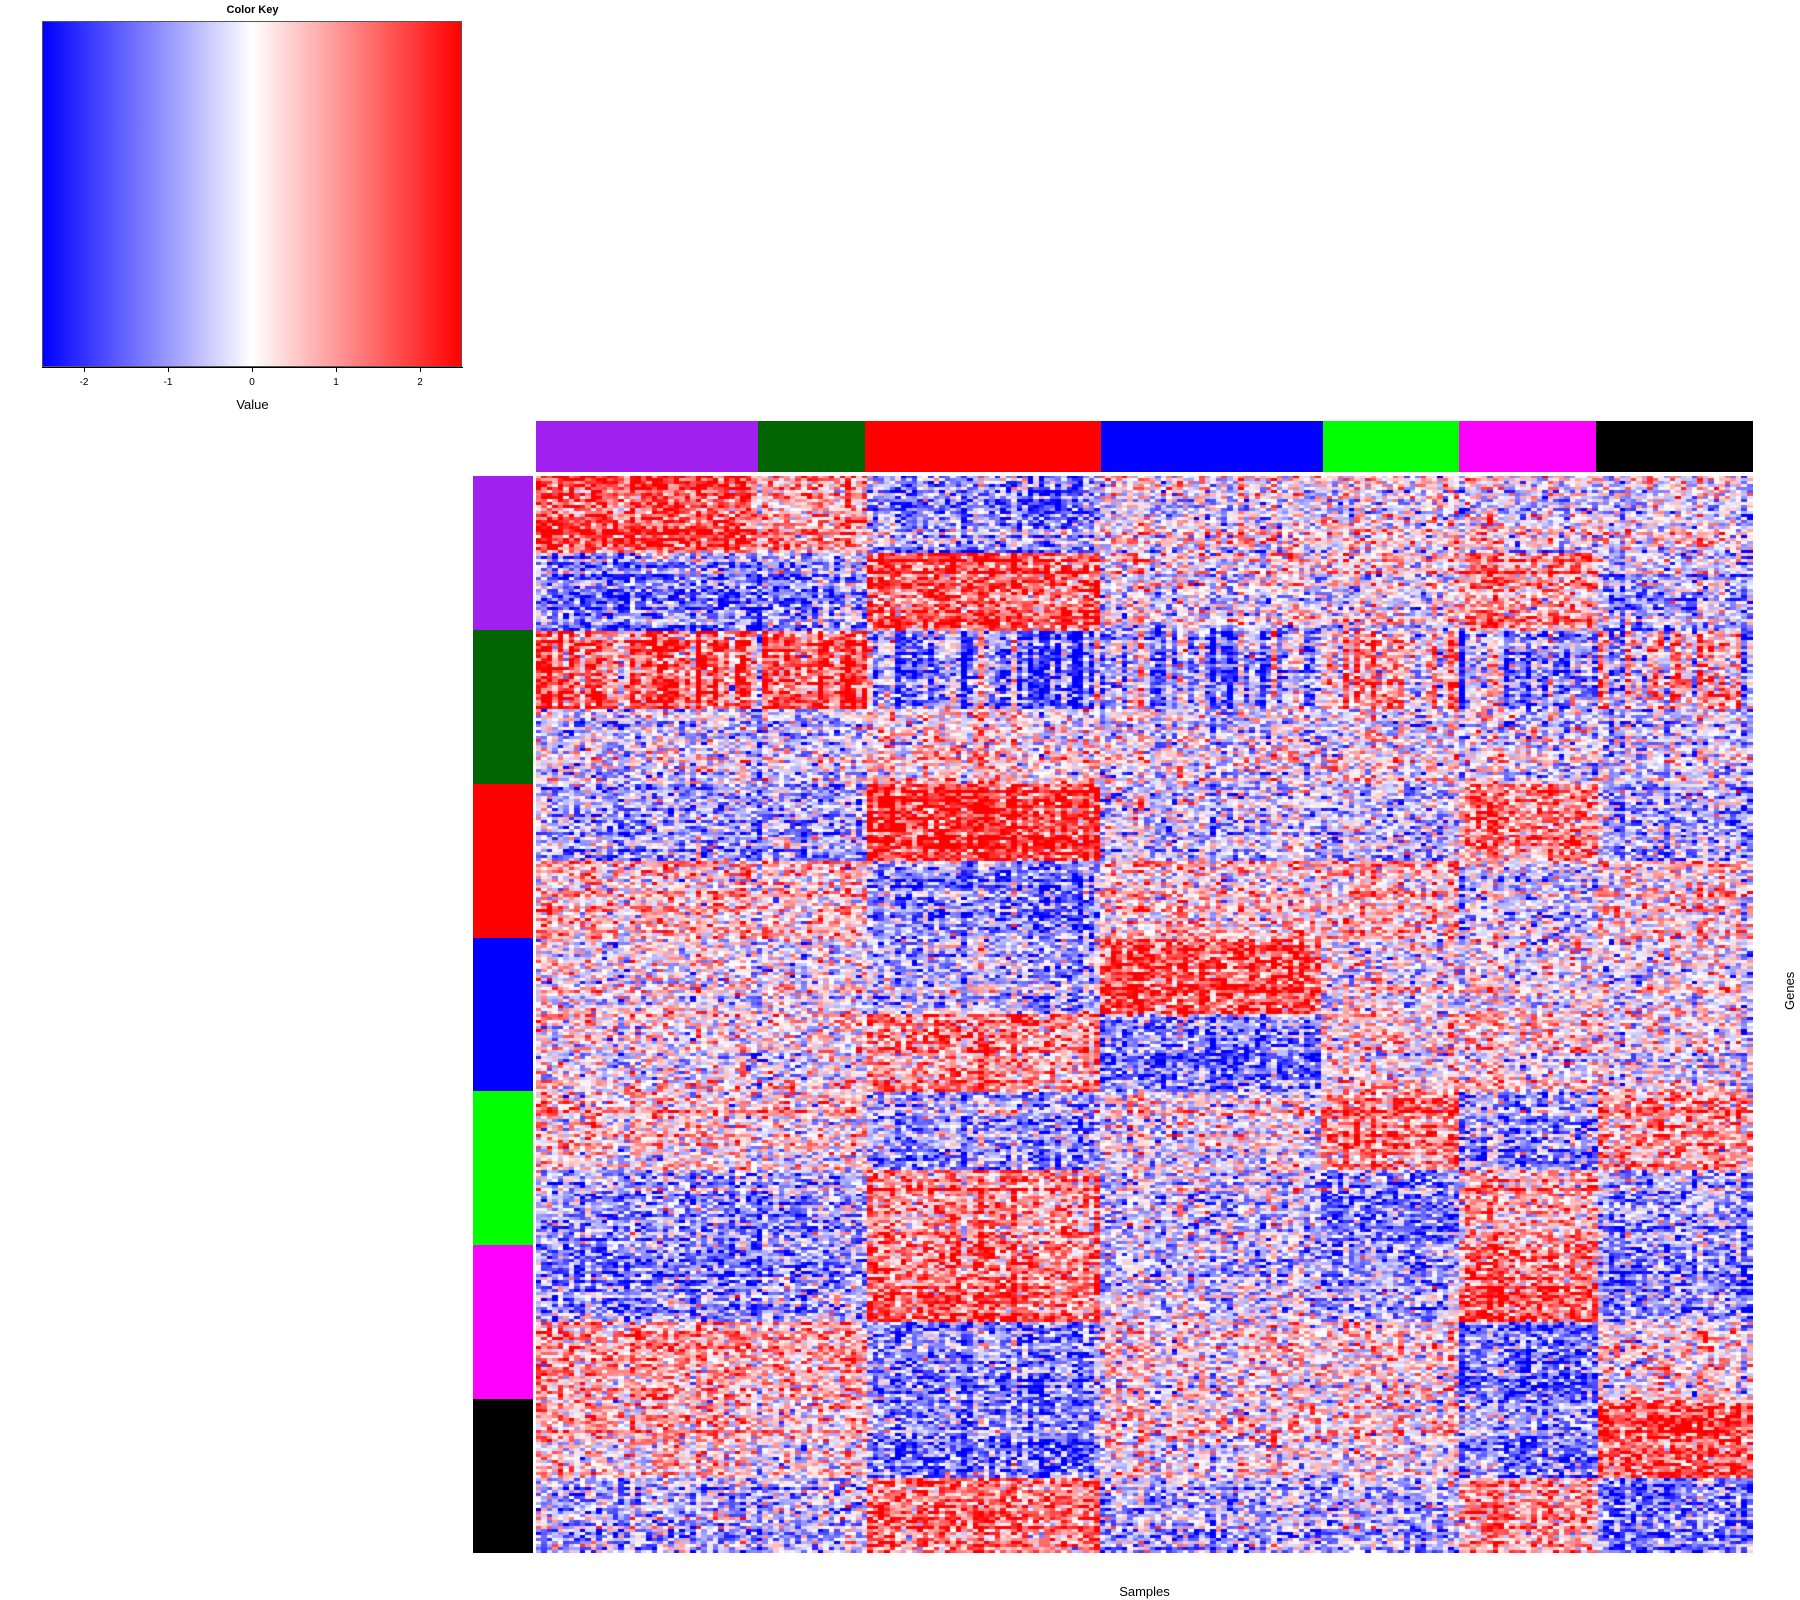  I want to click on color-key-tick-label: -1, so click(168, 382).